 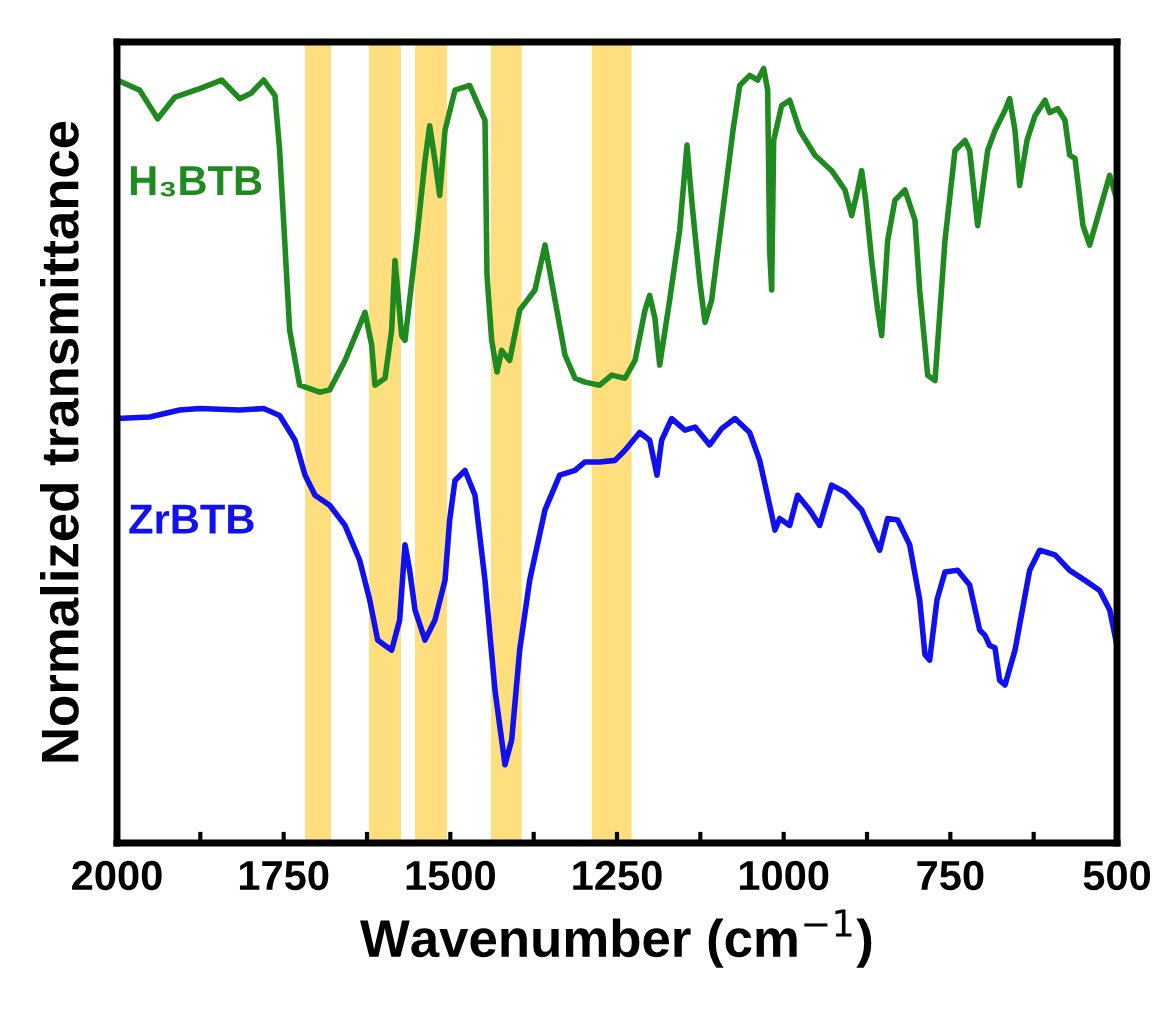 What do you see at coordinates (59, 441) in the screenshot?
I see `y-axis-title: Normalized transmittance` at bounding box center [59, 441].